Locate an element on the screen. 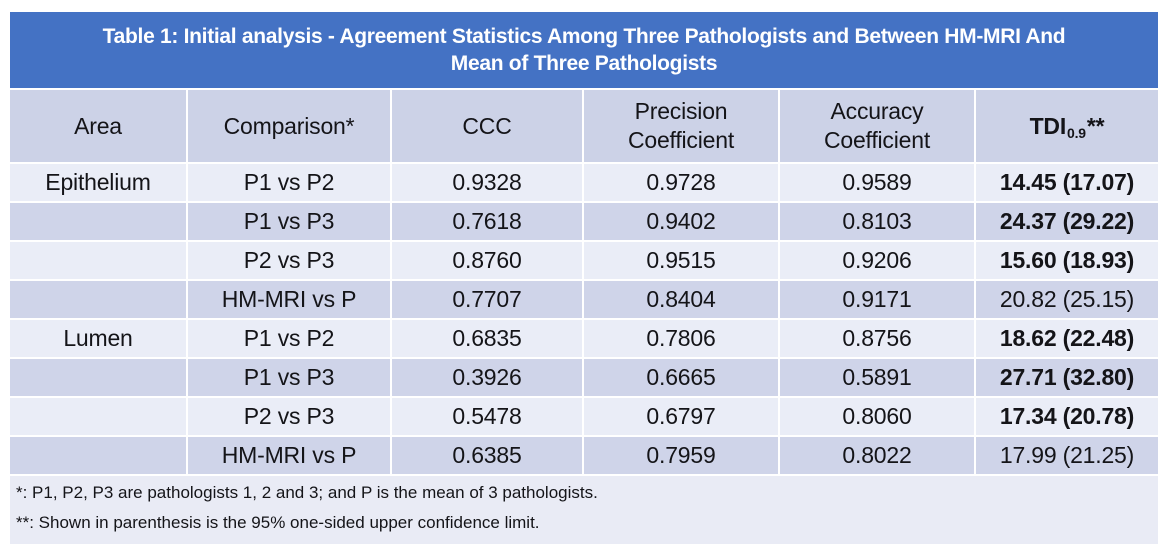  precision-cell: 0.7806 is located at coordinates (681, 338).